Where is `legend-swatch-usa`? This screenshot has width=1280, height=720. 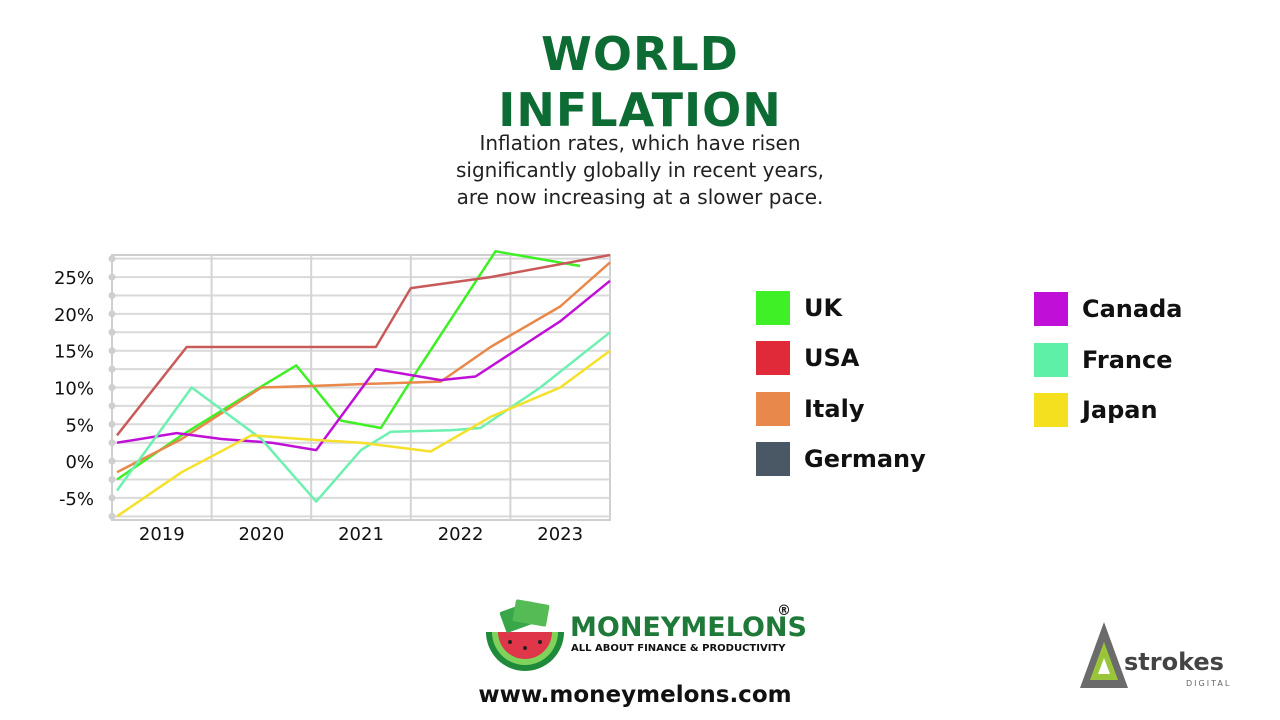 legend-swatch-usa is located at coordinates (773, 358).